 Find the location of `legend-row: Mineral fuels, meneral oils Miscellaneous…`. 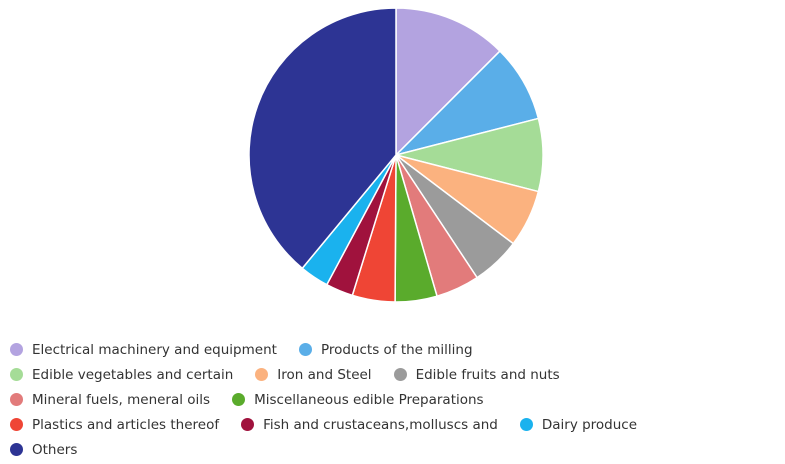

legend-row: Mineral fuels, meneral oils Miscellaneous… is located at coordinates (397, 399).